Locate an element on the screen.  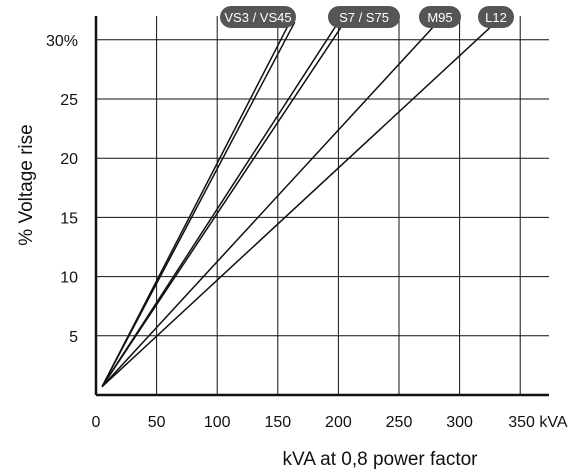
x-tick-label: 150 is located at coordinates (277, 422).